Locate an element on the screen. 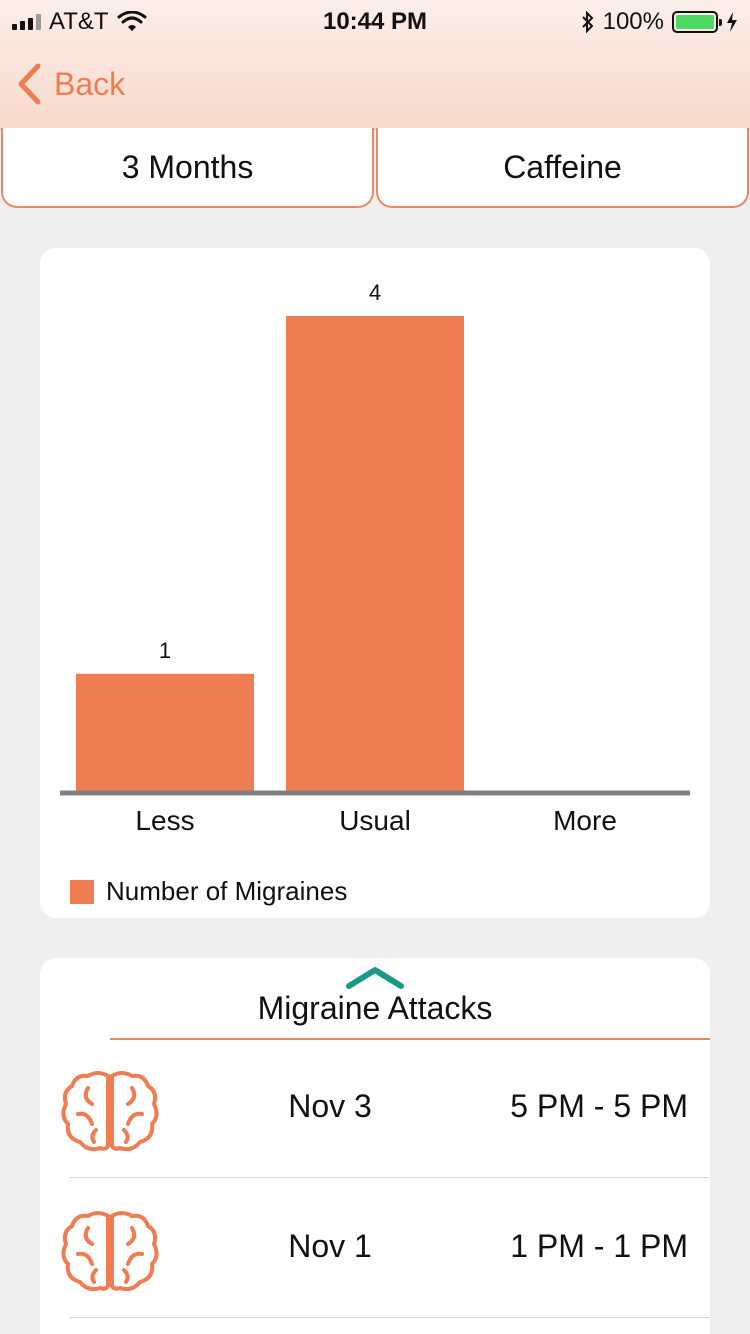 This screenshot has height=1334, width=750. legend-label: Number of Migraines is located at coordinates (227, 891).